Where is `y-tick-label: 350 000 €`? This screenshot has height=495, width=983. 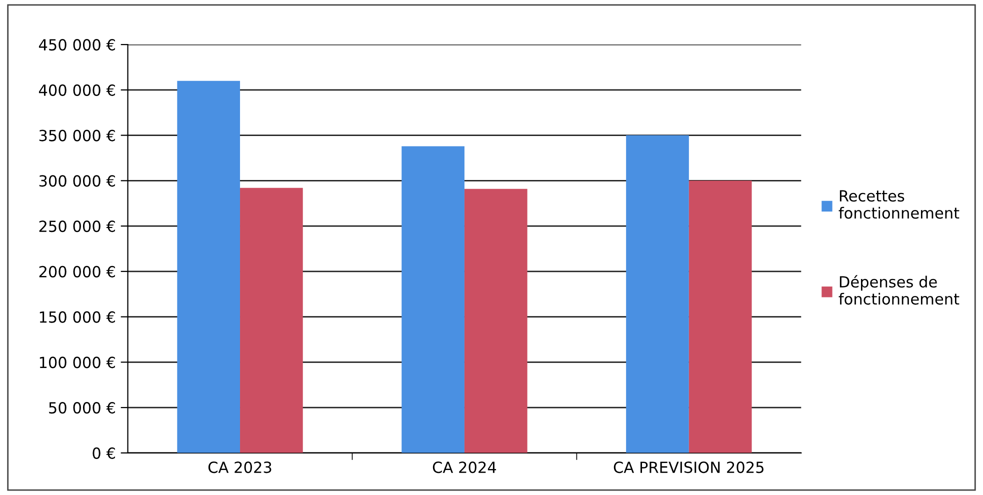
y-tick-label: 350 000 € is located at coordinates (77, 136).